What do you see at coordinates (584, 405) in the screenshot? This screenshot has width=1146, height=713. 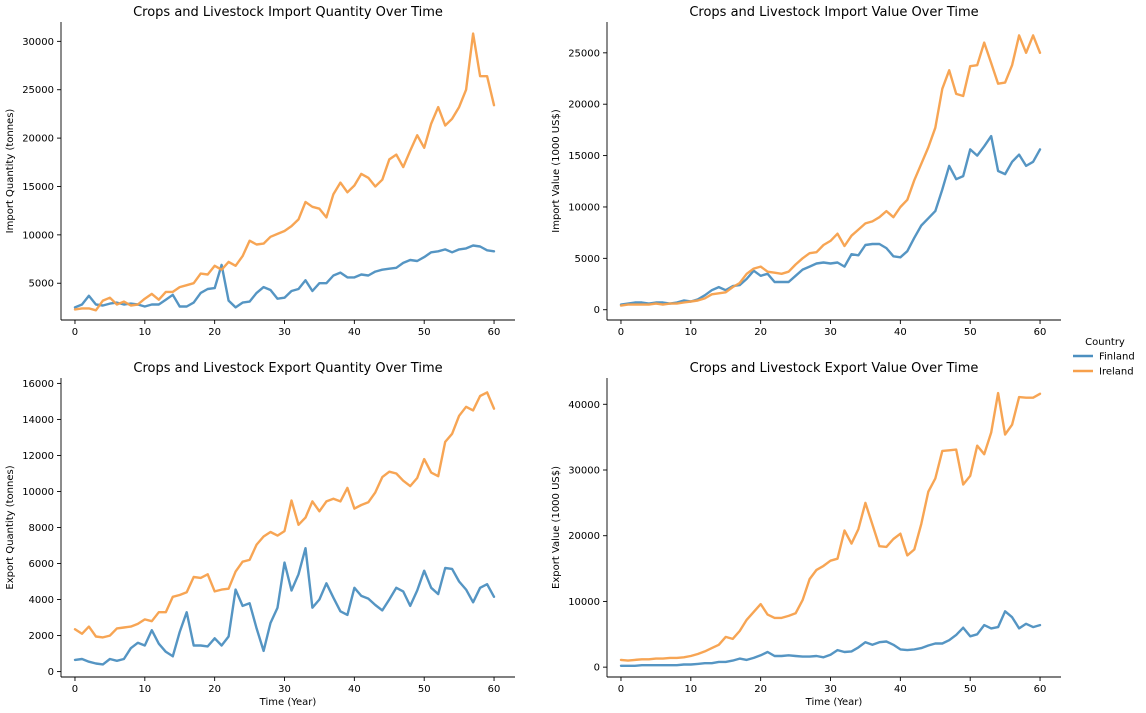 I see `y-tick-label: 40000` at bounding box center [584, 405].